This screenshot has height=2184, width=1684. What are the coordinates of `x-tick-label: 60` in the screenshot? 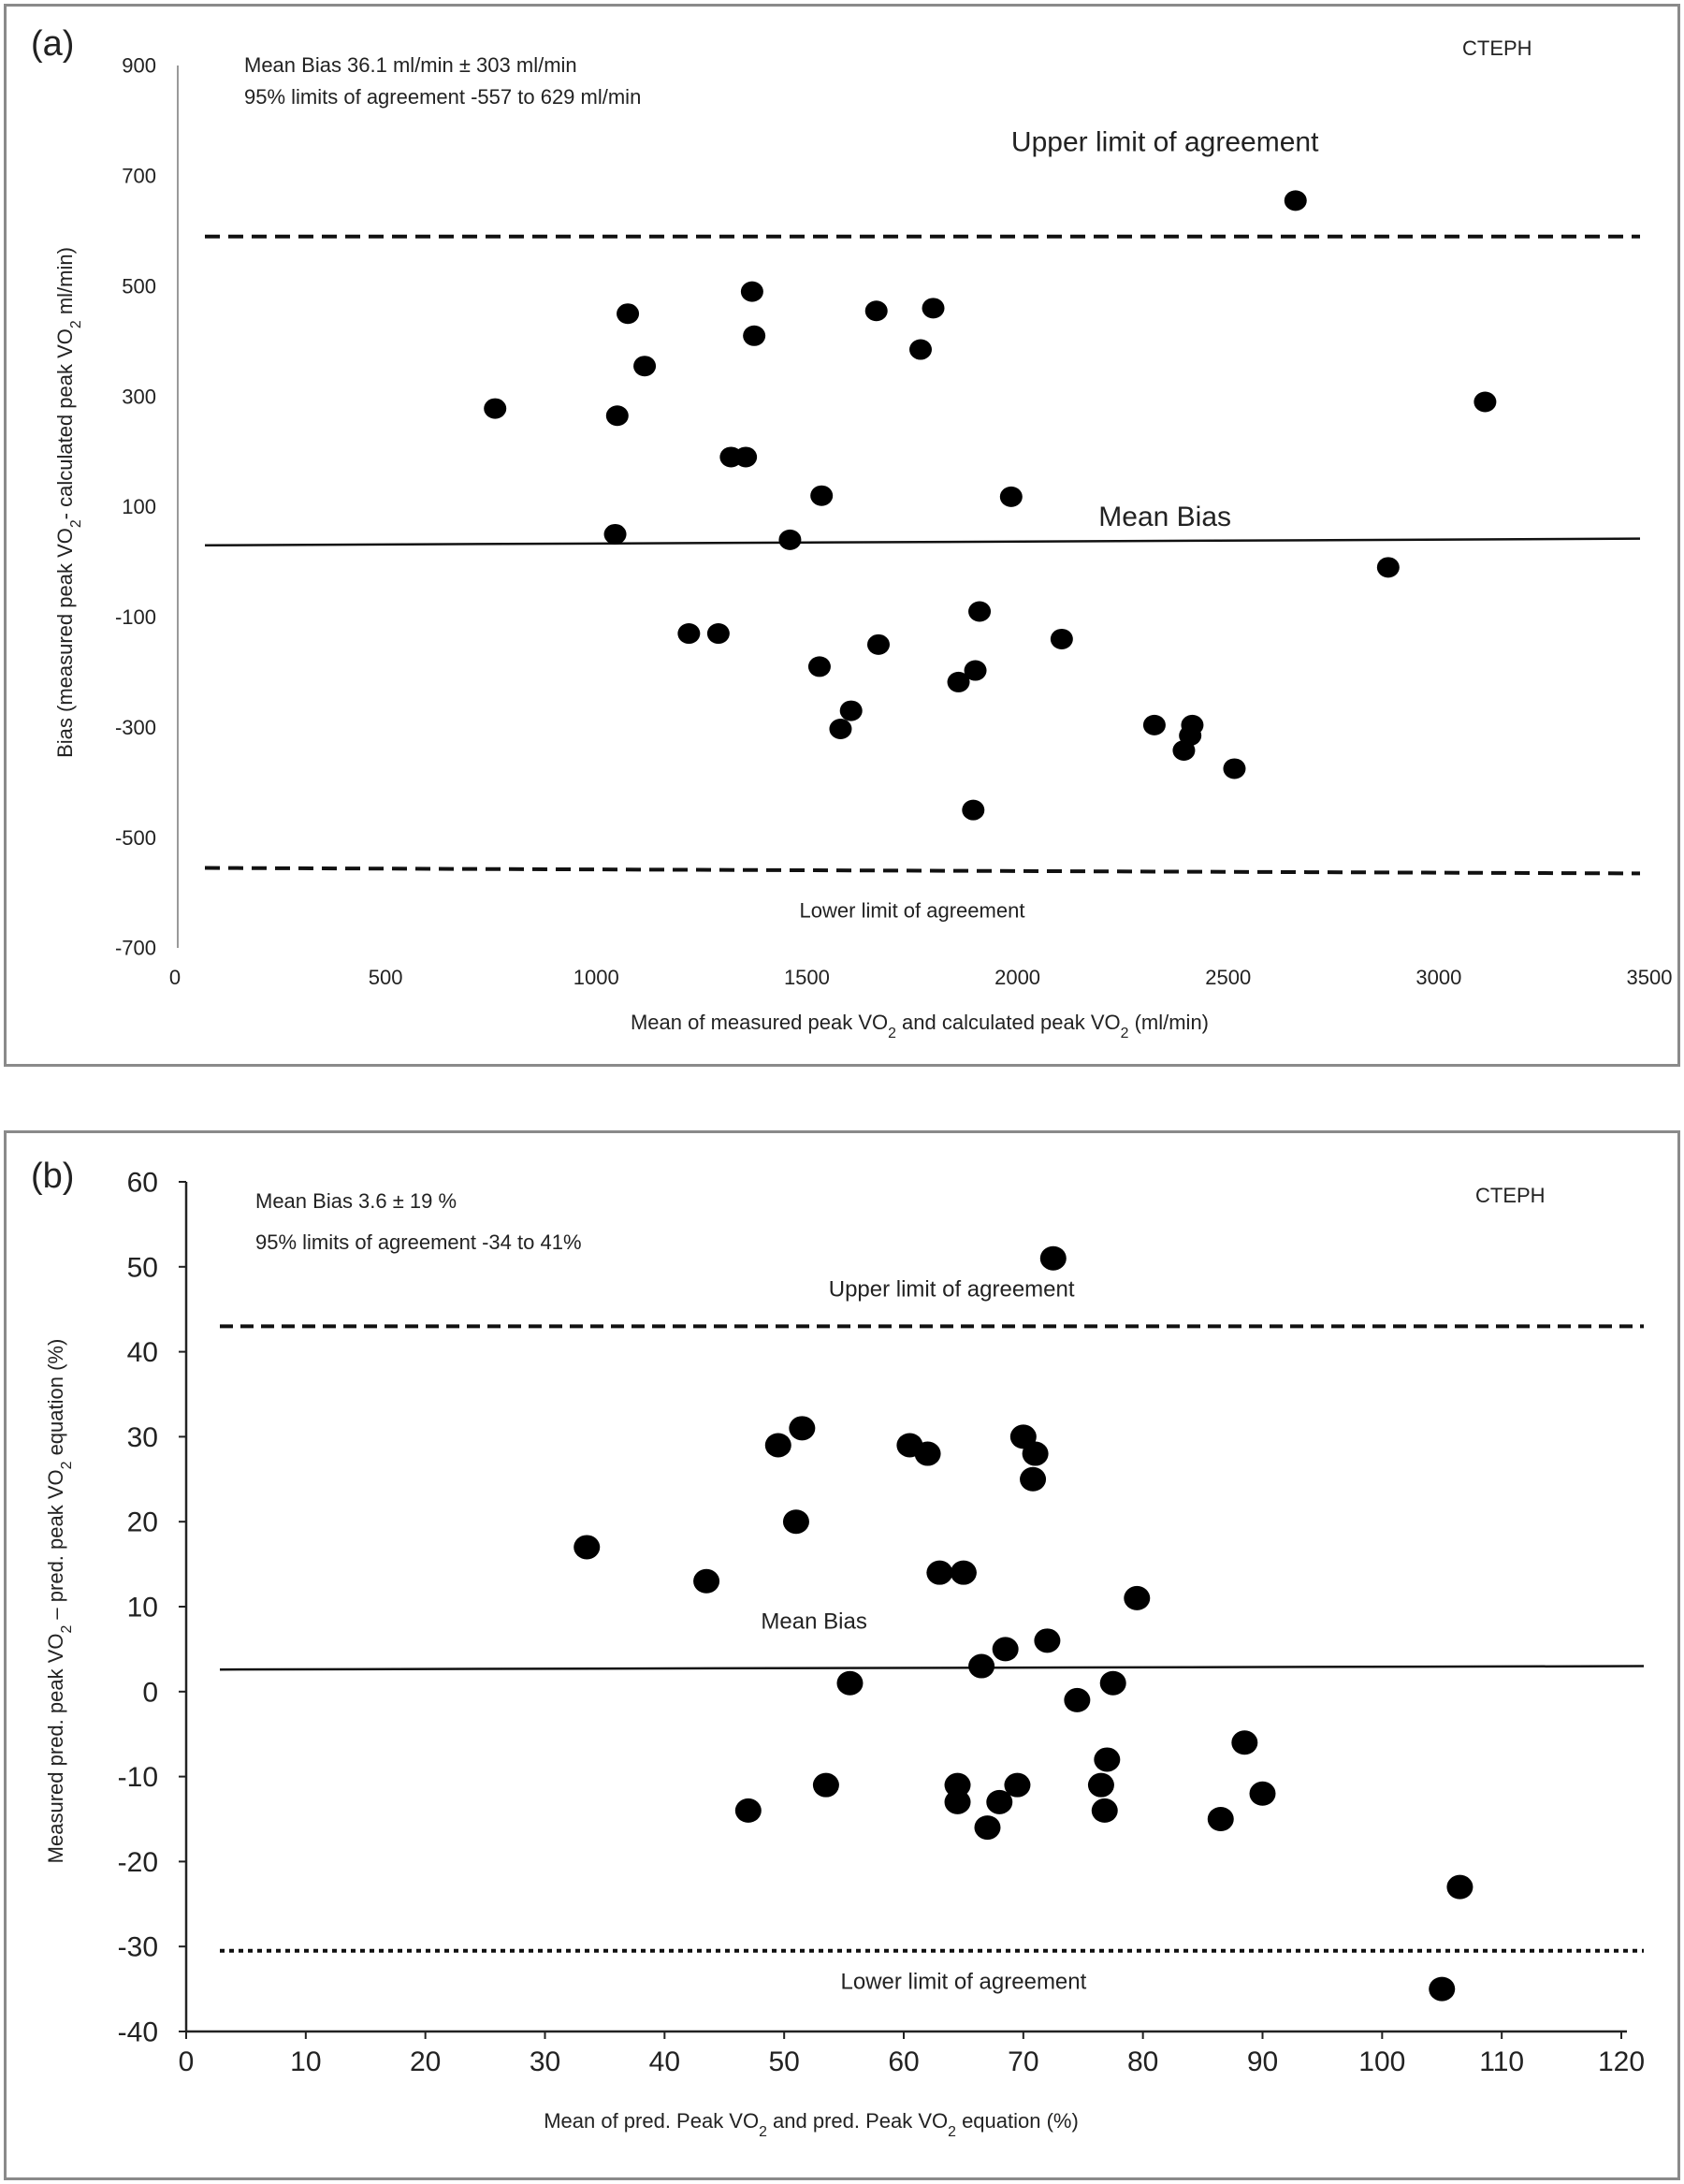 It's located at (904, 2061).